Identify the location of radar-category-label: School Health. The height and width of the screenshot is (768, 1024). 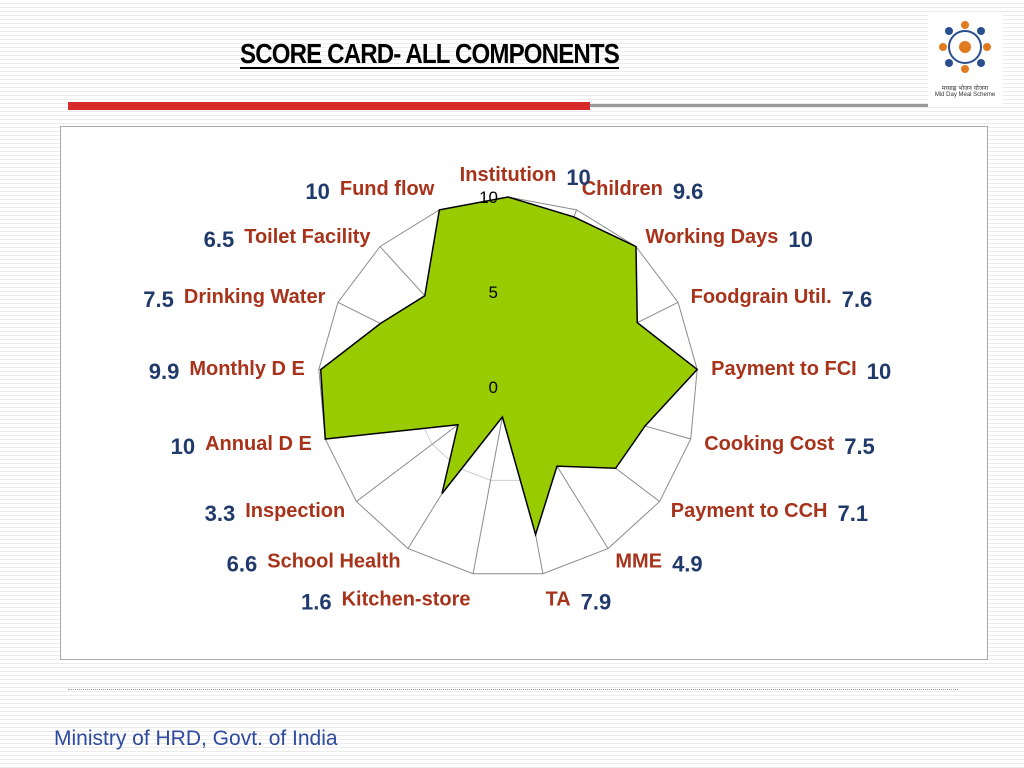
(333, 561).